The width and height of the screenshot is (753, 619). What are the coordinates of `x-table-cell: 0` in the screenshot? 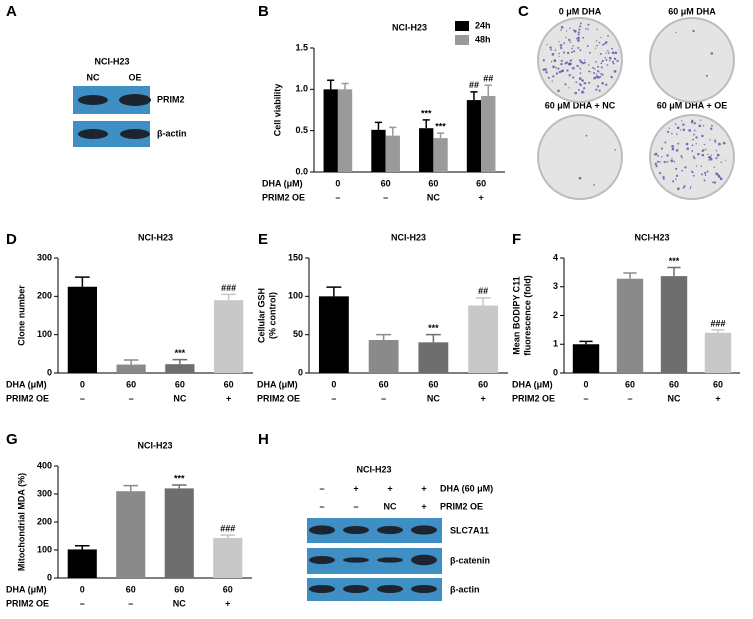 It's located at (585, 384).